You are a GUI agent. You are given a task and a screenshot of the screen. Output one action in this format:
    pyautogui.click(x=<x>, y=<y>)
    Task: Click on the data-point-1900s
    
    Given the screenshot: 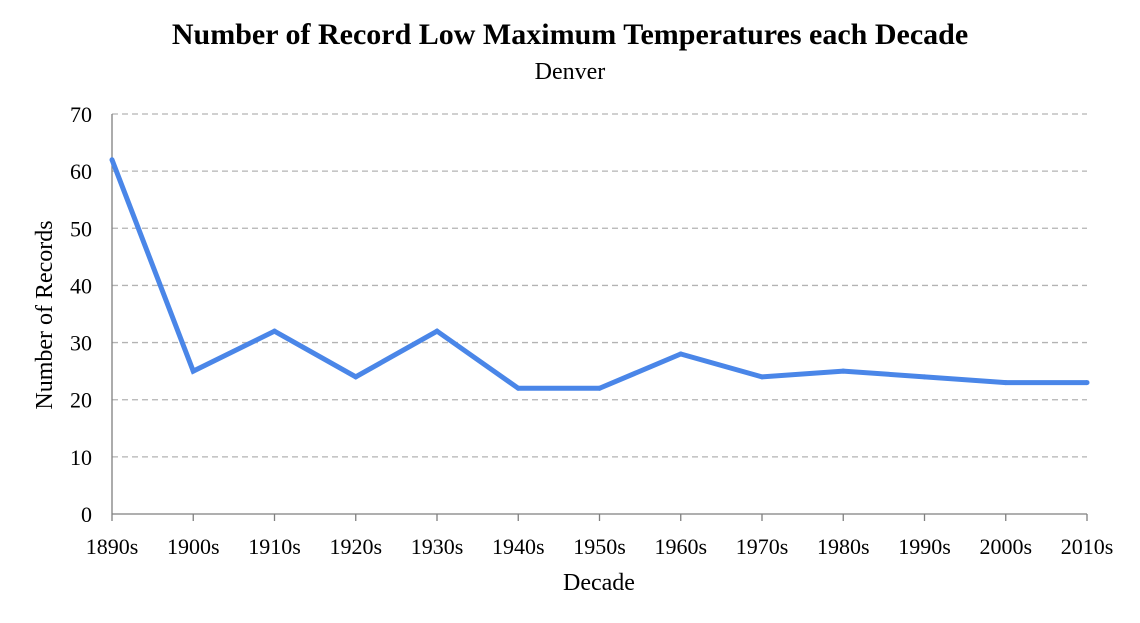 What is the action you would take?
    pyautogui.click(x=193, y=371)
    